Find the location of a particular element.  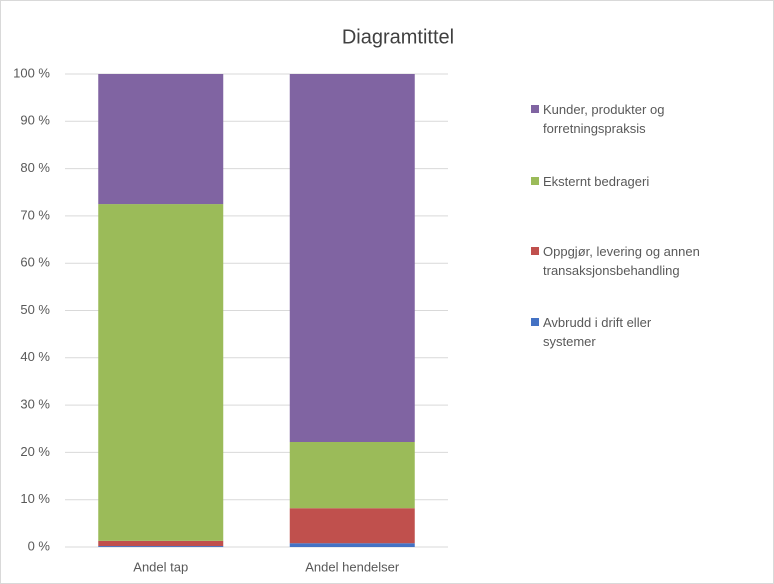

legend-label: Eksternt bedrageri is located at coordinates (596, 181).